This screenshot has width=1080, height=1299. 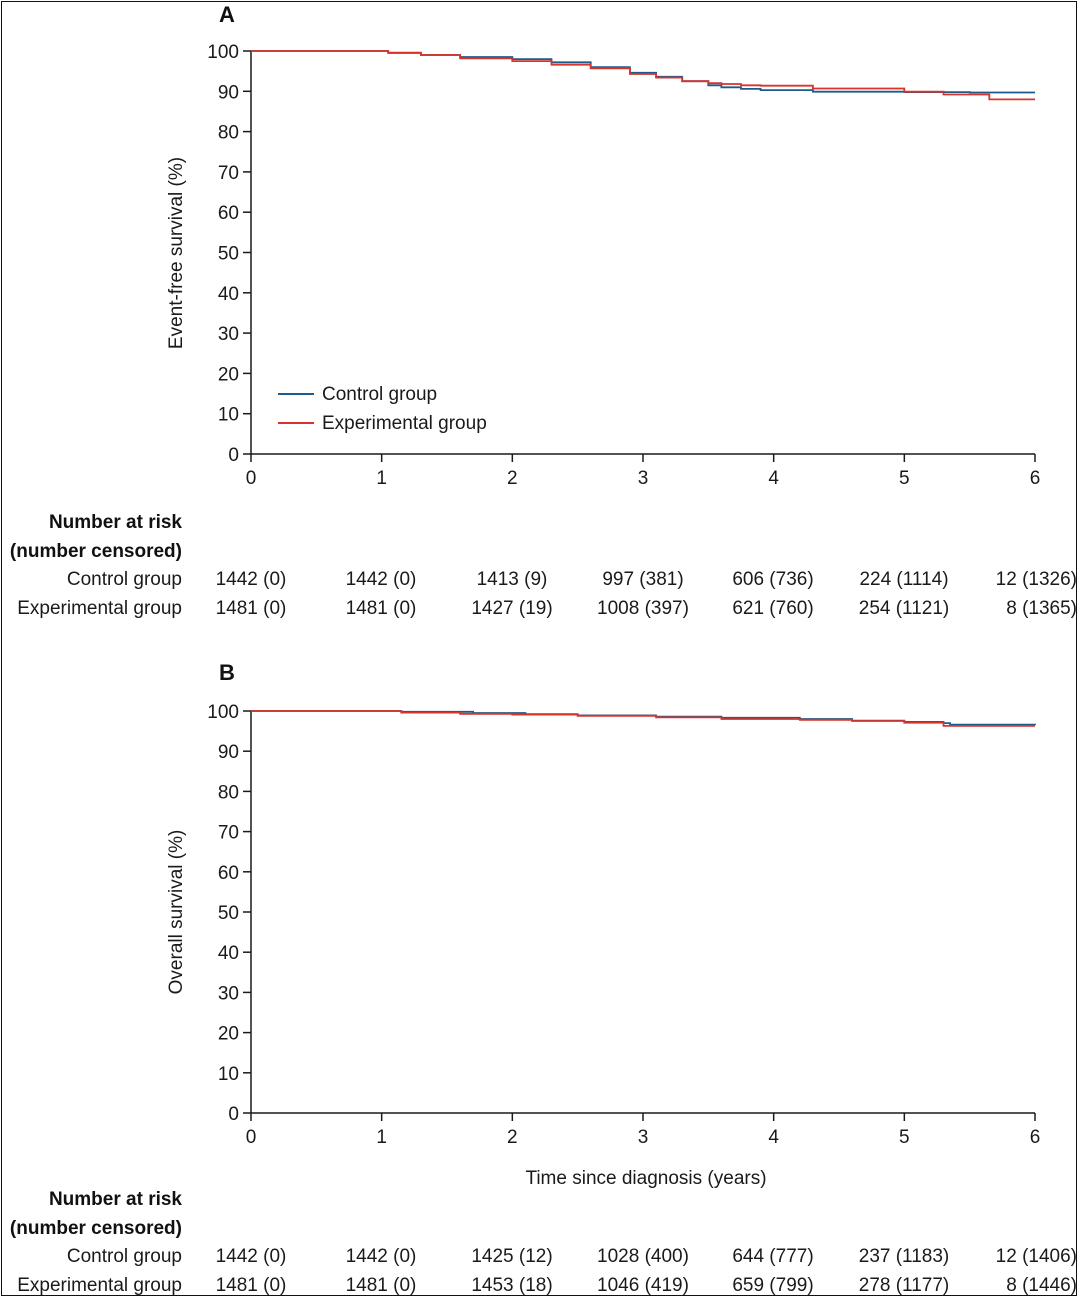 I want to click on risk-heading-a-line2: (number censored), so click(x=96, y=551).